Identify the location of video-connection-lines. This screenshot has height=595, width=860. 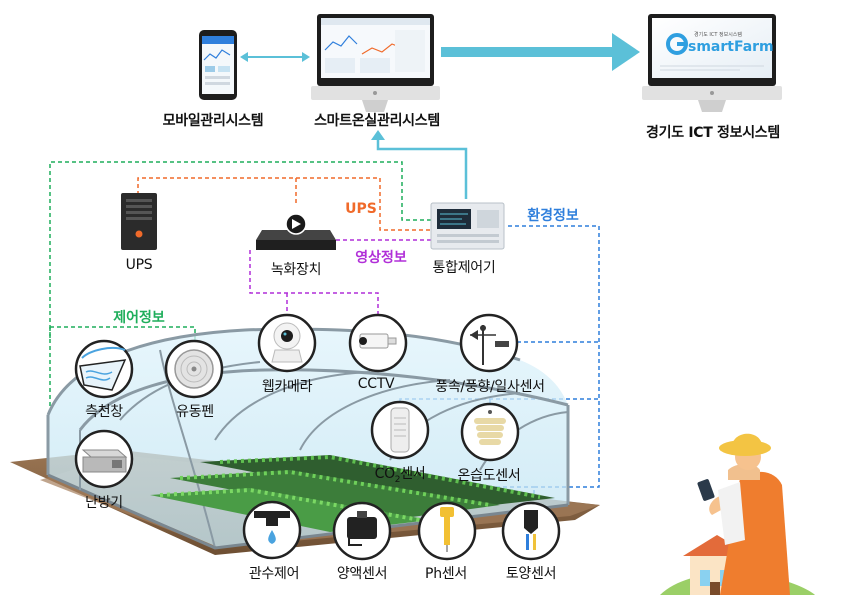
(340, 278).